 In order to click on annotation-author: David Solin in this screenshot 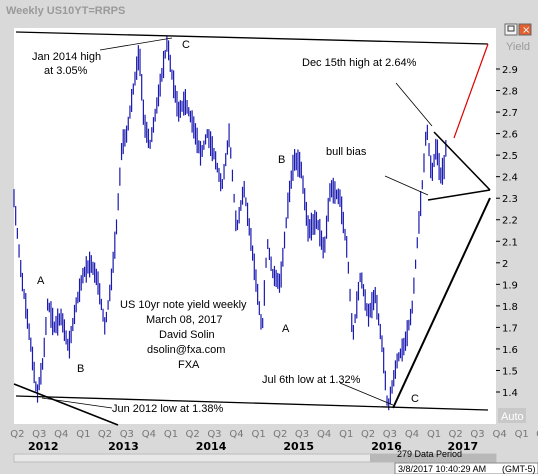, I will do `click(187, 335)`.